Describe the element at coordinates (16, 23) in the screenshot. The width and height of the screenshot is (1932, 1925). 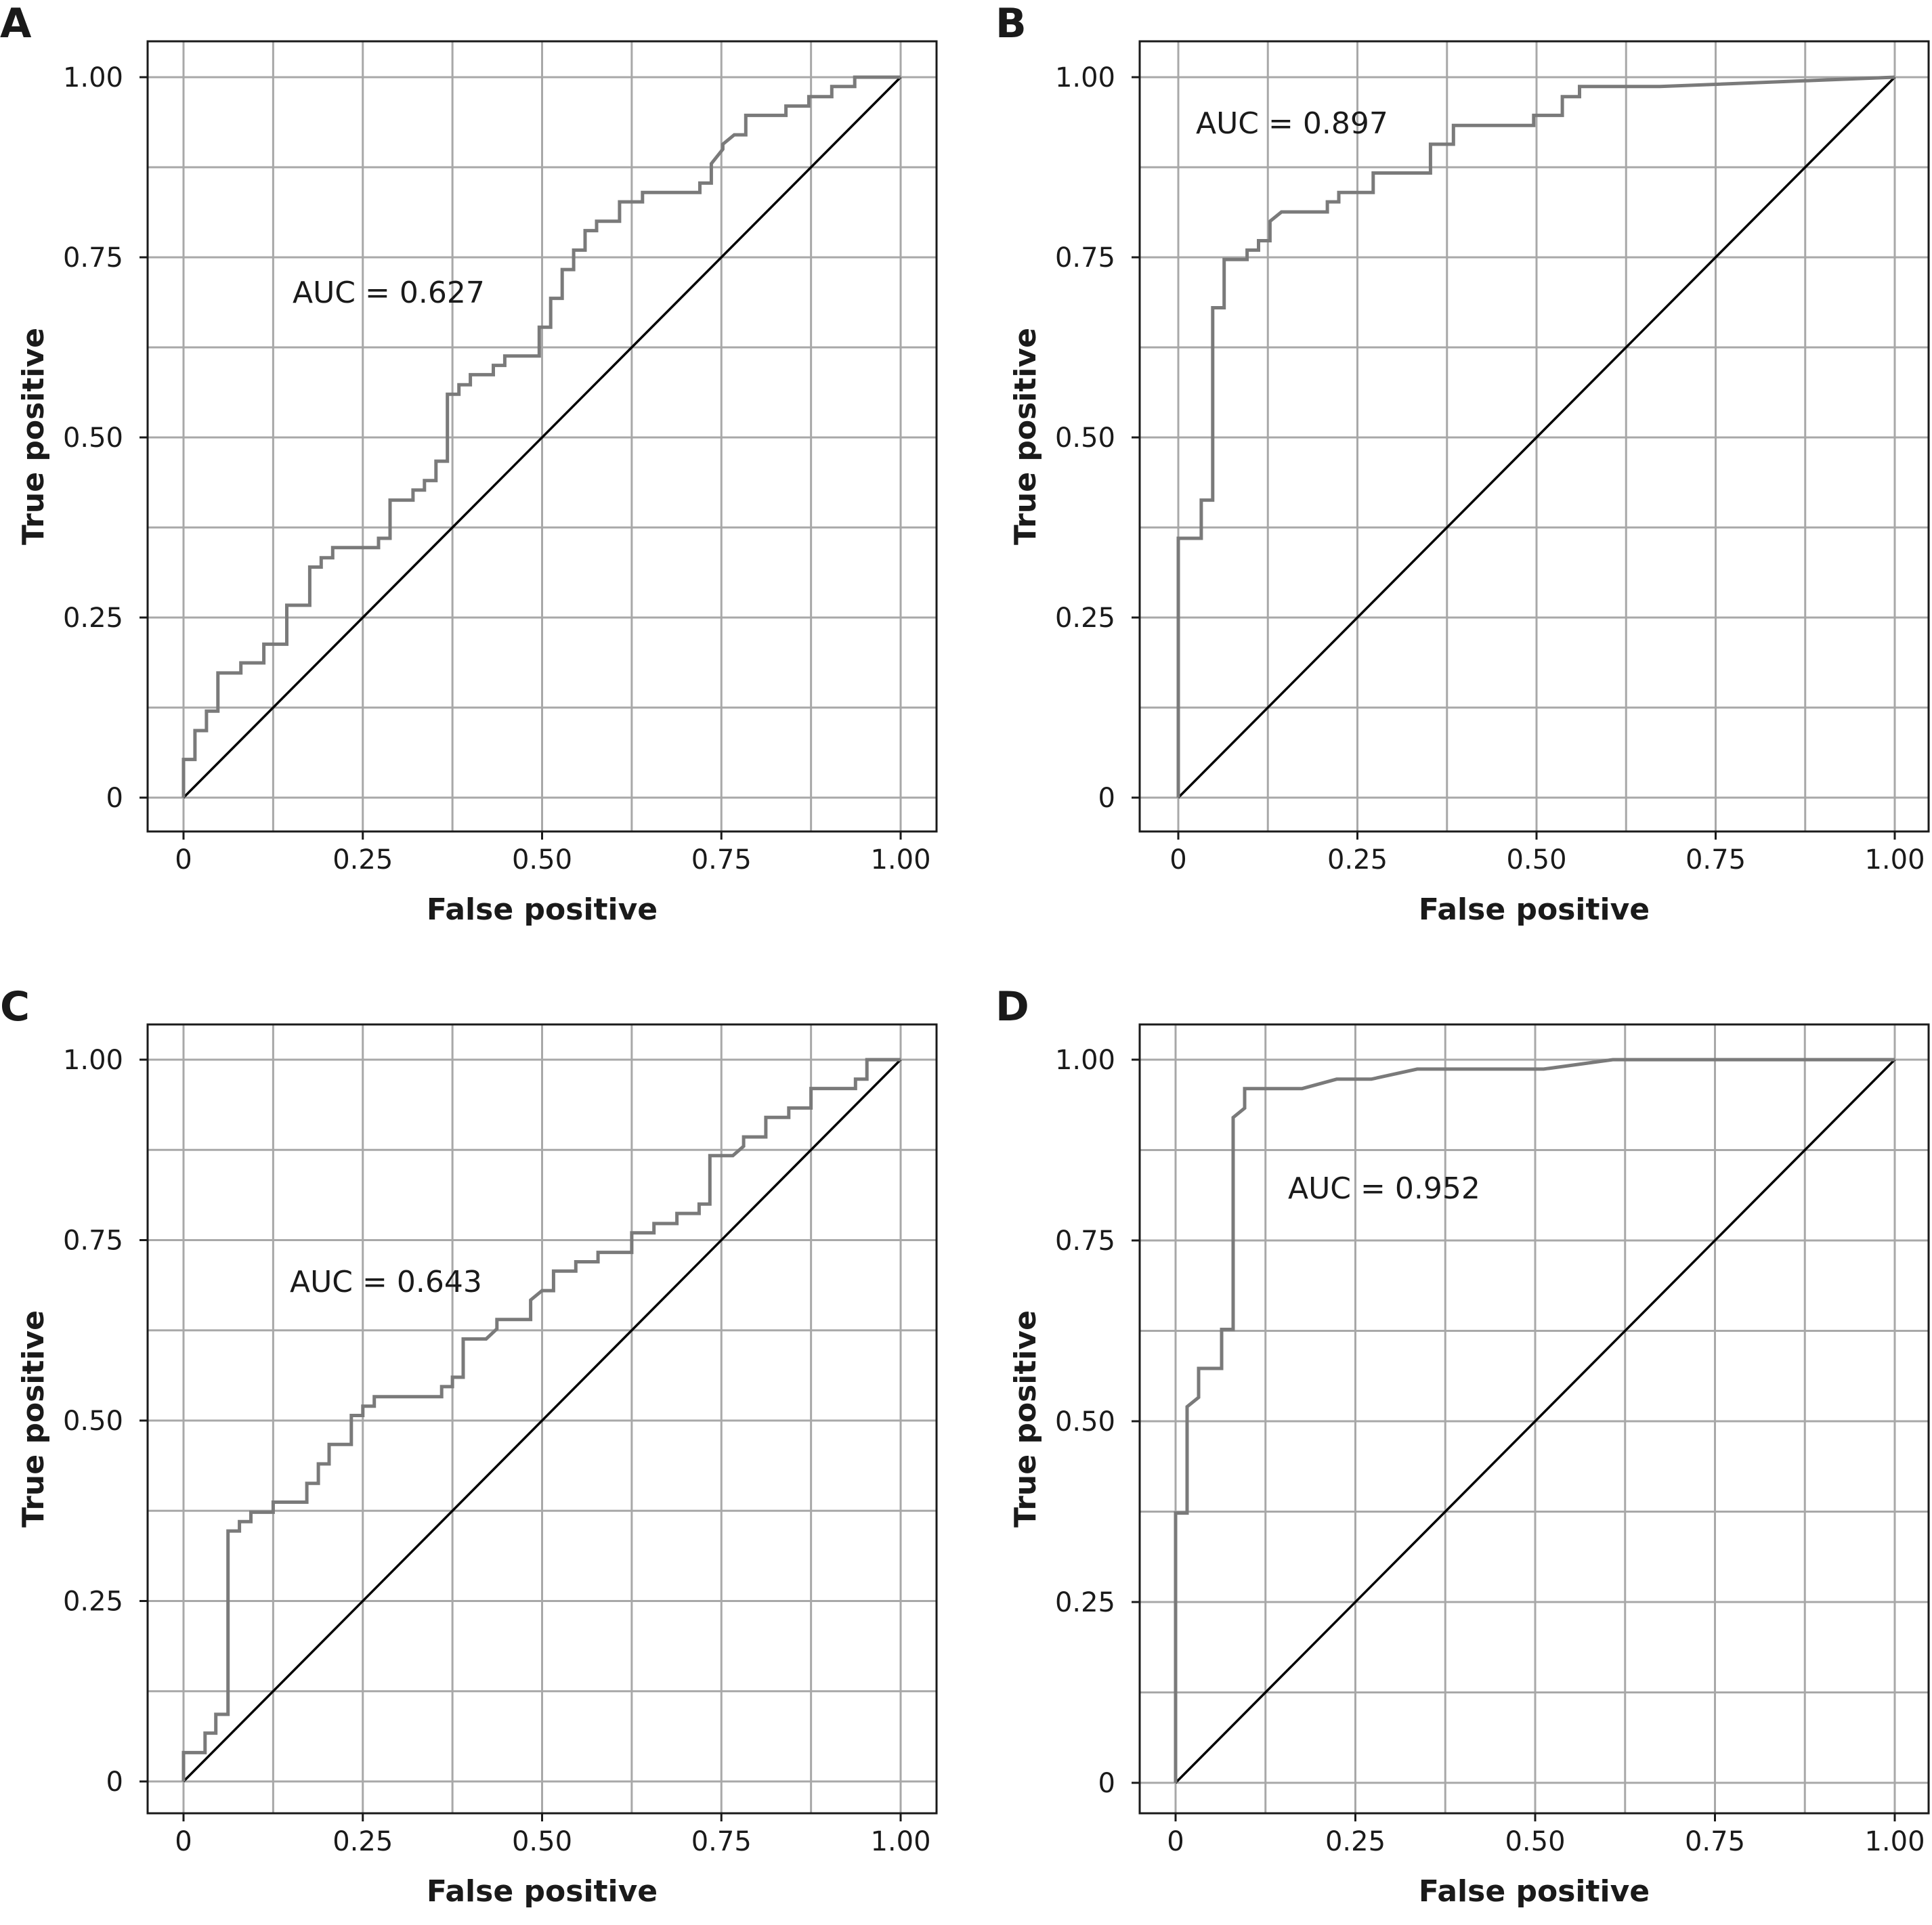
I see `panel-letter: A` at that location.